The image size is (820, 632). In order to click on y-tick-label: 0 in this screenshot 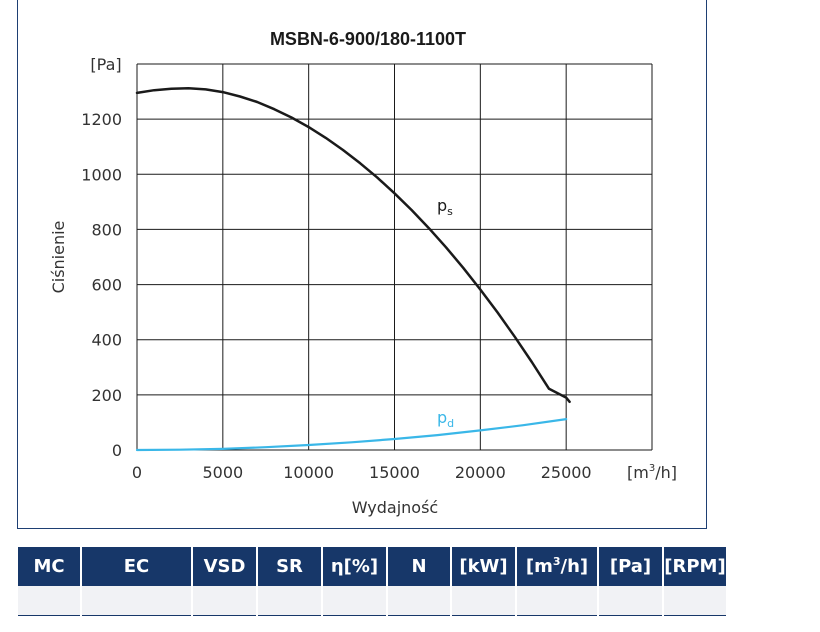, I will do `click(117, 450)`.